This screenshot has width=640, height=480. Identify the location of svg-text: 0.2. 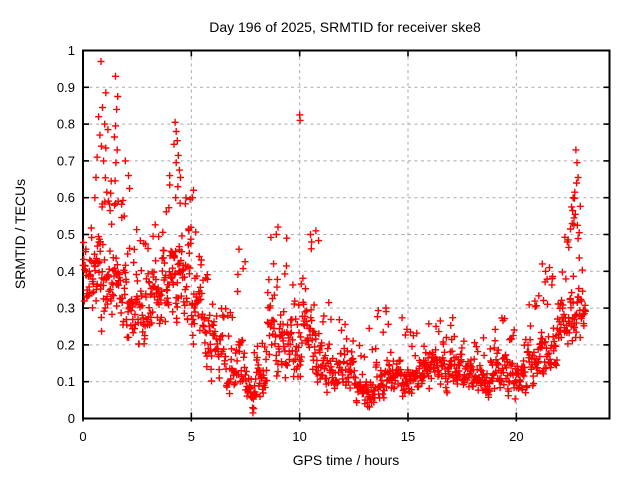
(66, 344).